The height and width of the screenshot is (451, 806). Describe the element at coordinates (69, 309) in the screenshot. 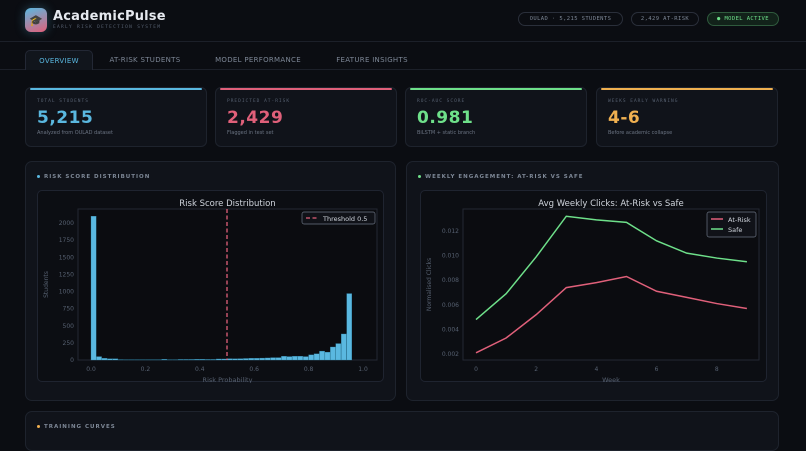

I see `y-tick-label: 750` at that location.